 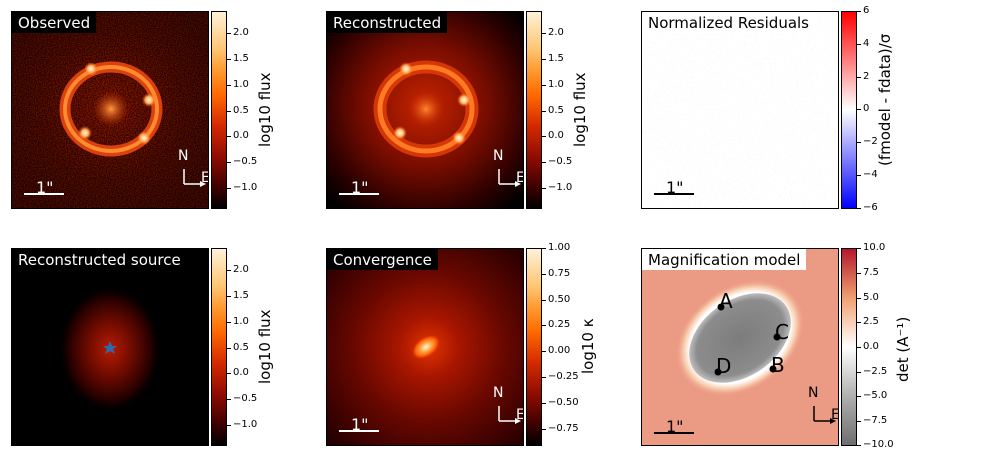 I want to click on magnification-image: A B C D 1" N E Magnification model, so click(x=740, y=347).